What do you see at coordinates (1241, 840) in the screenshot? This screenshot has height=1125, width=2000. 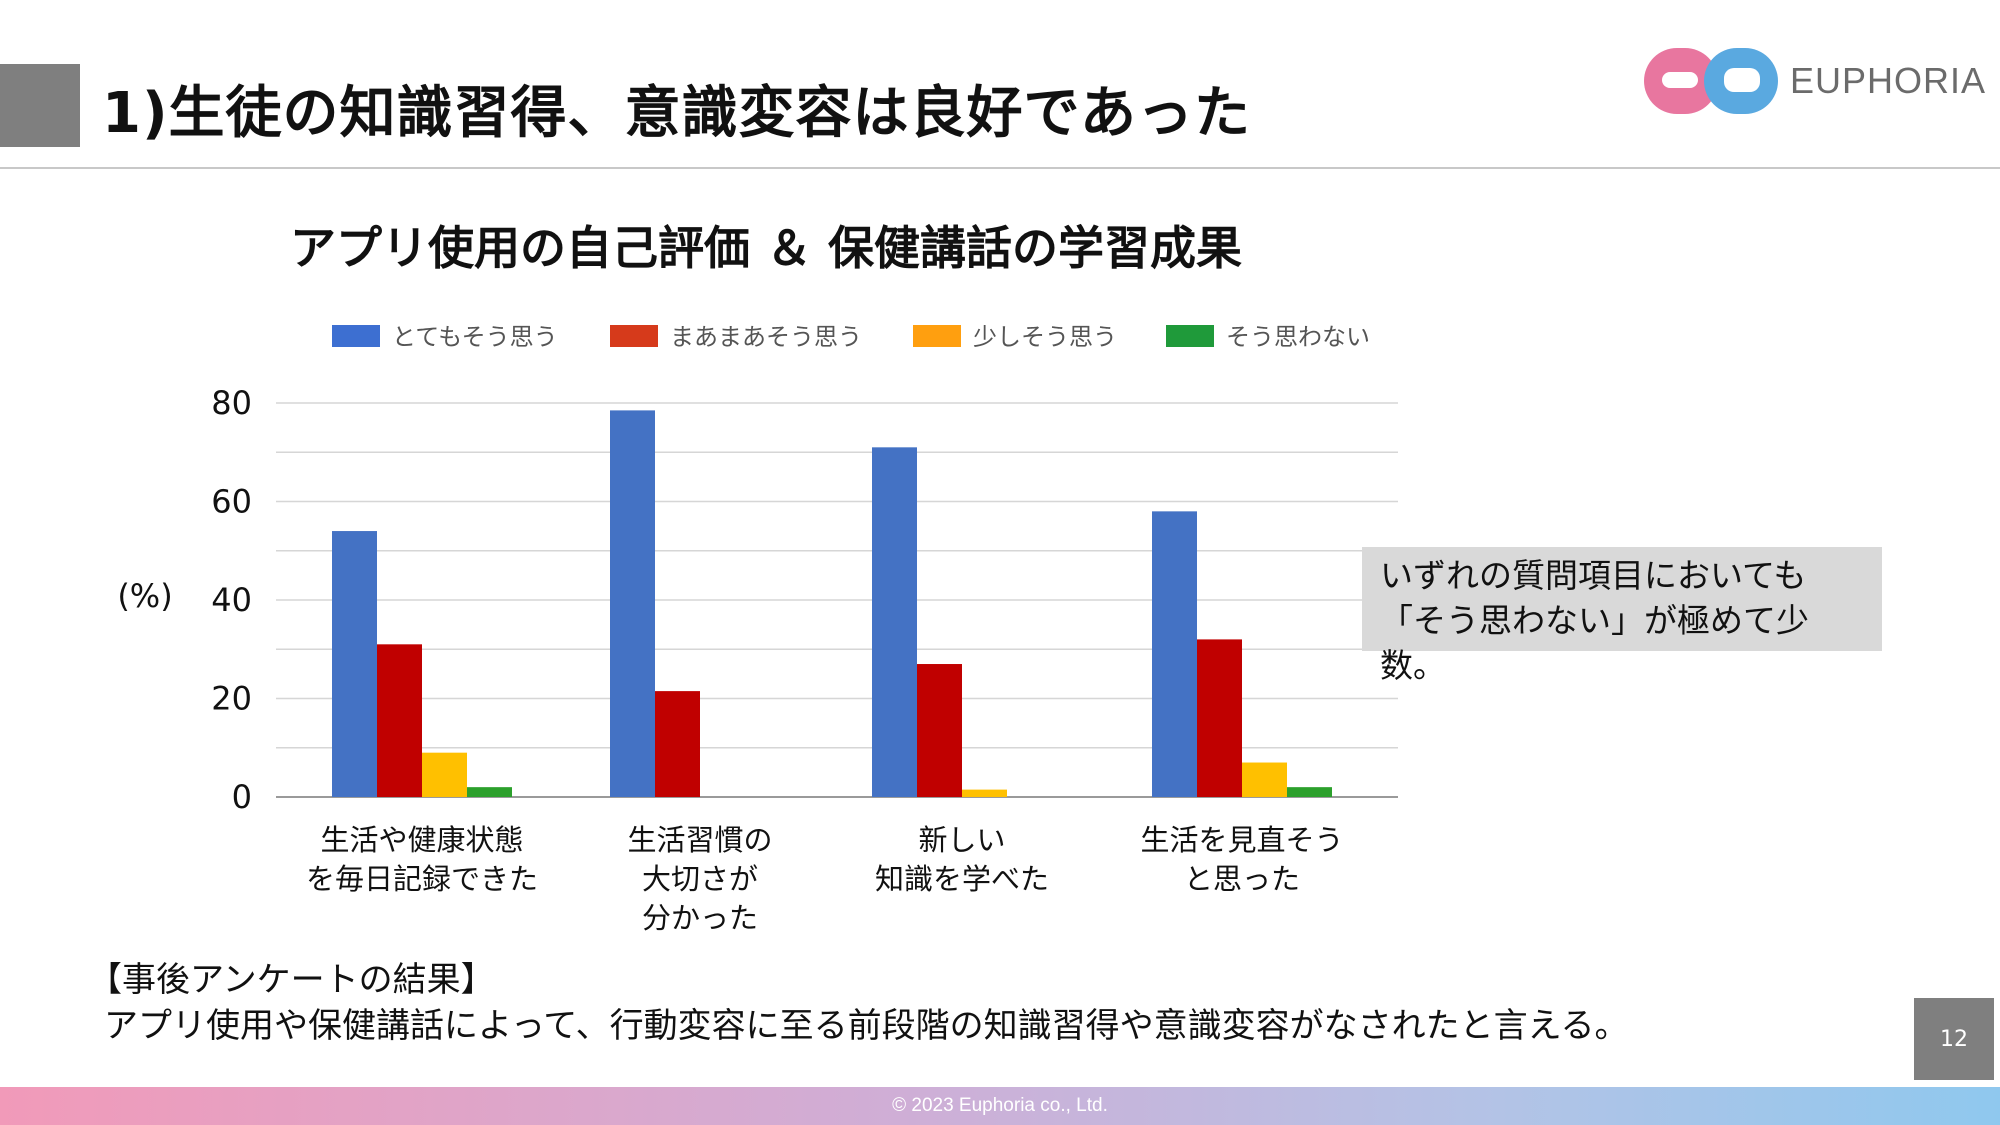 I see `x-tick-label: 生活を見直そう` at bounding box center [1241, 840].